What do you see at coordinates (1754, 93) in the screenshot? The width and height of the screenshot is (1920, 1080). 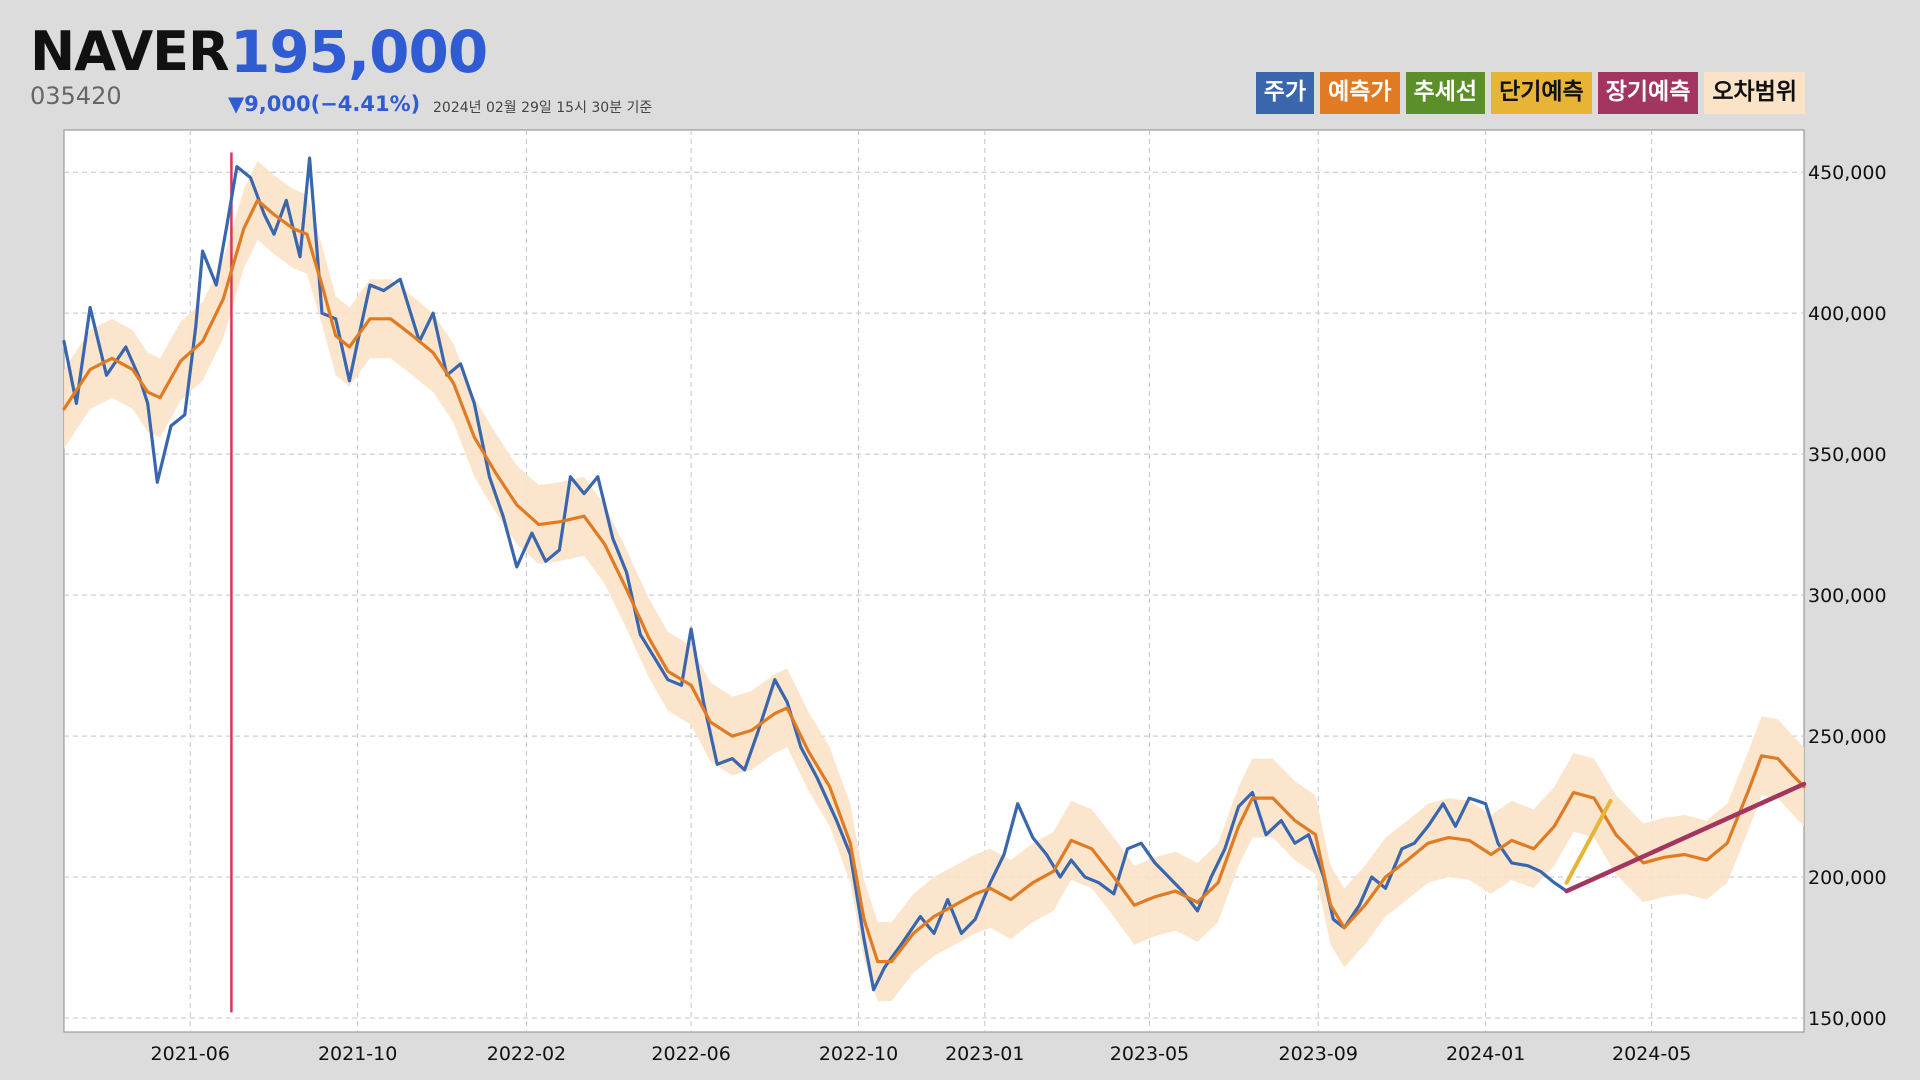 I see `legend-item-error-range: 오차범위` at bounding box center [1754, 93].